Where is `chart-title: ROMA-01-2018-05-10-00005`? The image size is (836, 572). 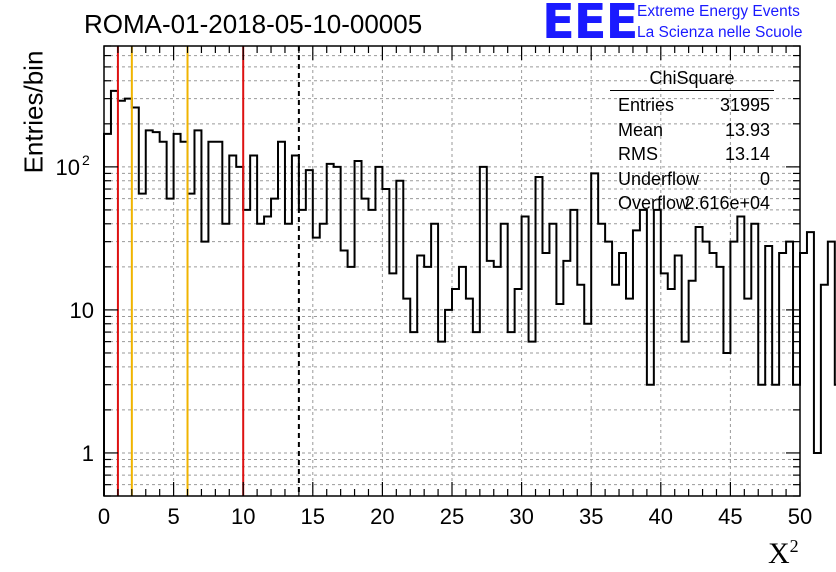 chart-title: ROMA-01-2018-05-10-00005 is located at coordinates (253, 24).